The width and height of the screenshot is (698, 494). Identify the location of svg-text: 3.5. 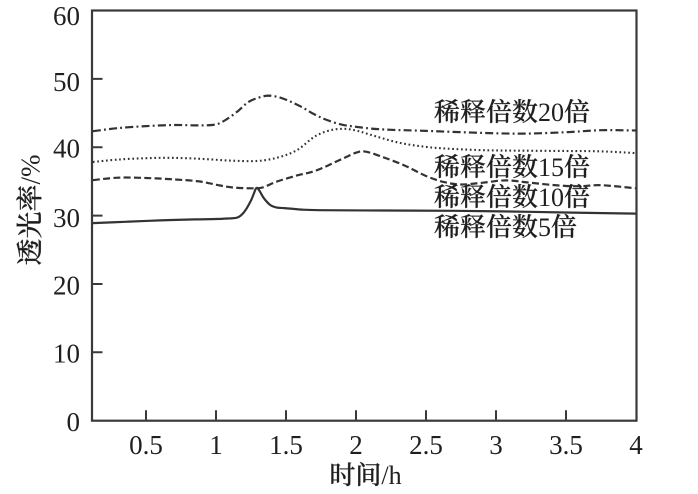
(566, 445).